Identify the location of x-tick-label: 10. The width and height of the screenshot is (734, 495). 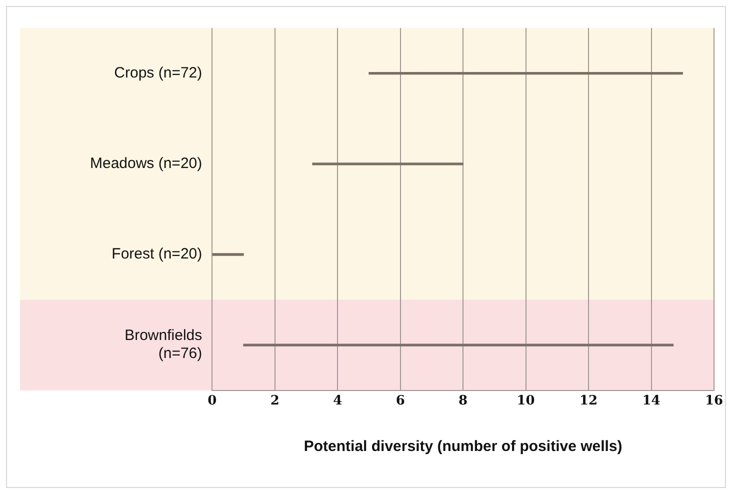
(525, 401).